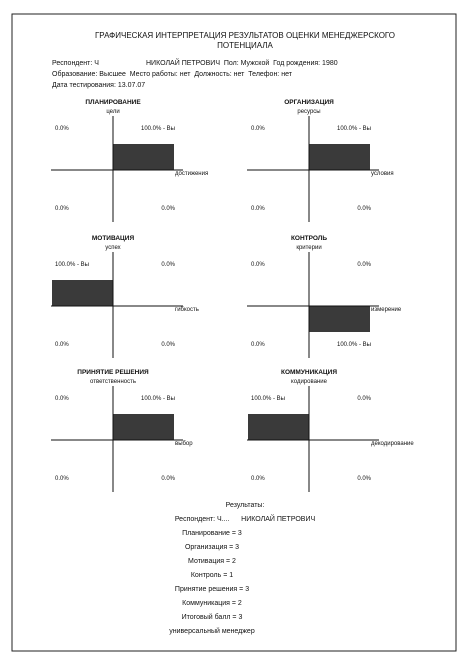 This screenshot has width=466, height=663. What do you see at coordinates (308, 112) in the screenshot?
I see `y-axis-label: ресурсы` at bounding box center [308, 112].